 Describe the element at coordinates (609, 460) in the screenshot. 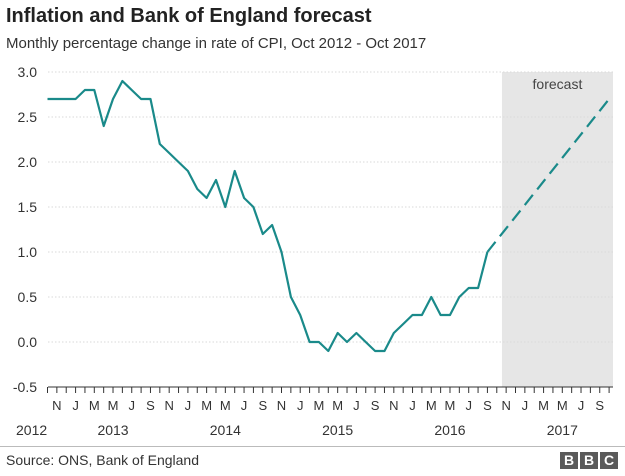

I see `bbc-logo-letter: C` at that location.